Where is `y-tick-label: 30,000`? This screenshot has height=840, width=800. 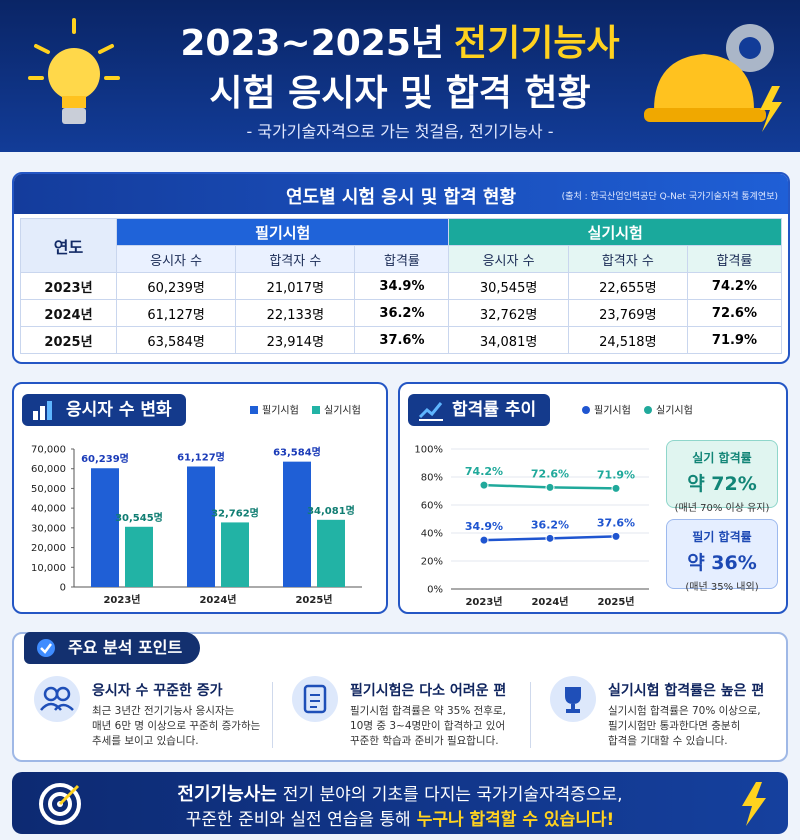
y-tick-label: 30,000 is located at coordinates (48, 528).